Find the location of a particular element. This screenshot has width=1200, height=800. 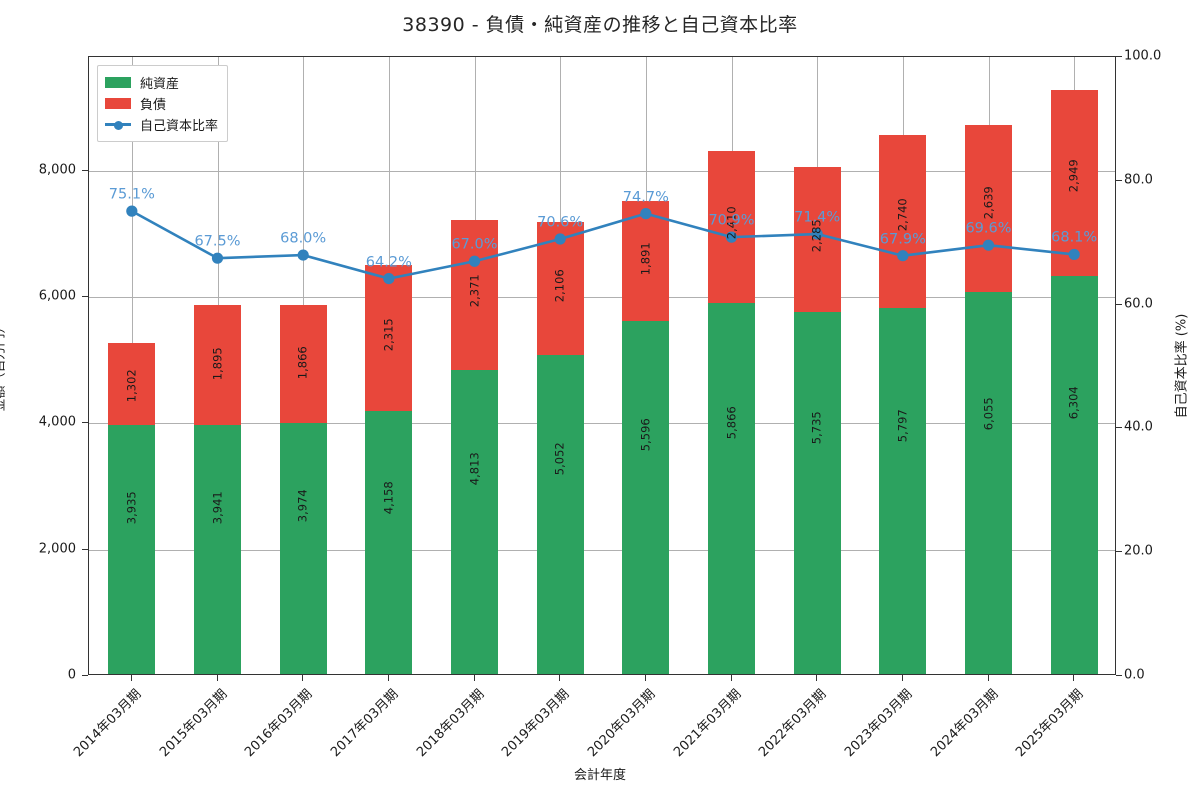

equity-ratio-value-label: 69.6% is located at coordinates (988, 228).